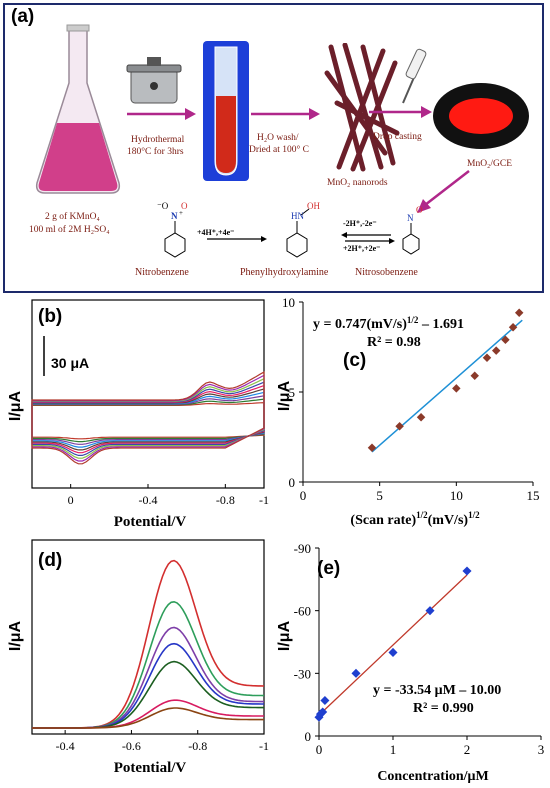  I want to click on panel-e-x-tick-label: 3, so click(541, 749).